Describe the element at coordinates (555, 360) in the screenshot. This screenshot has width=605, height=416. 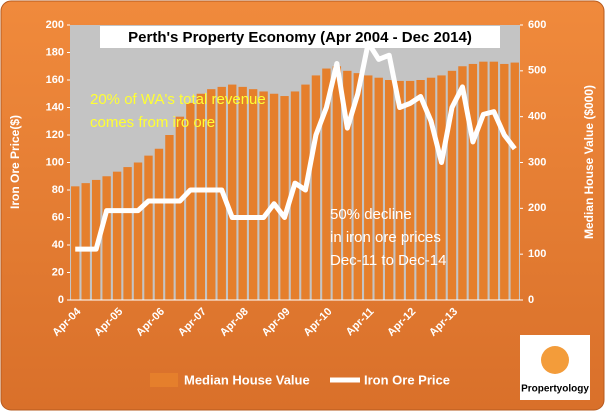
I see `logo-icon` at that location.